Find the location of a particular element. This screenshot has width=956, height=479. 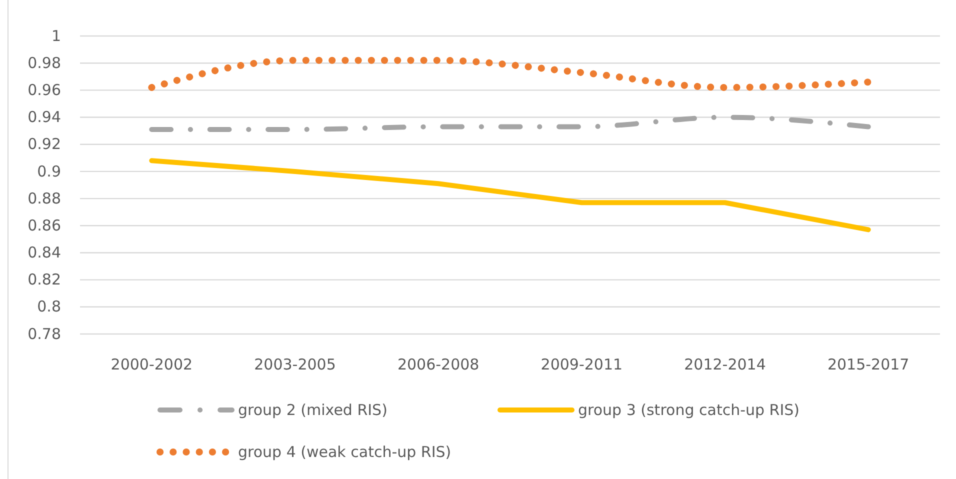

y-tick-label: 0.88 is located at coordinates (44, 198).